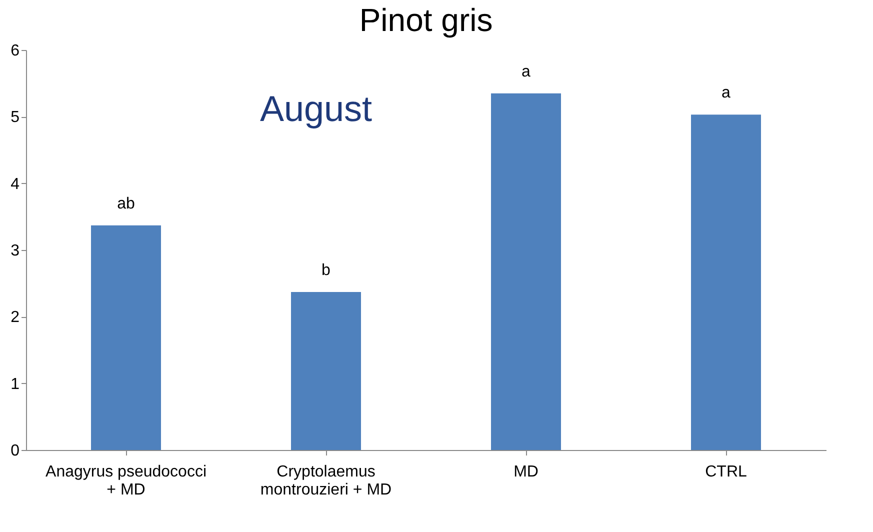 The height and width of the screenshot is (532, 873). I want to click on x-tick-label: MD, so click(526, 472).